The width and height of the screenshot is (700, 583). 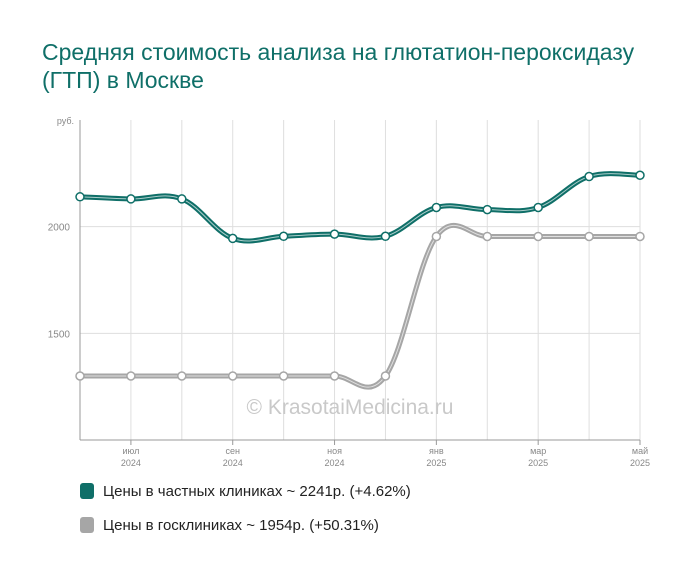 I want to click on x-tick-month: янв, so click(x=436, y=451).